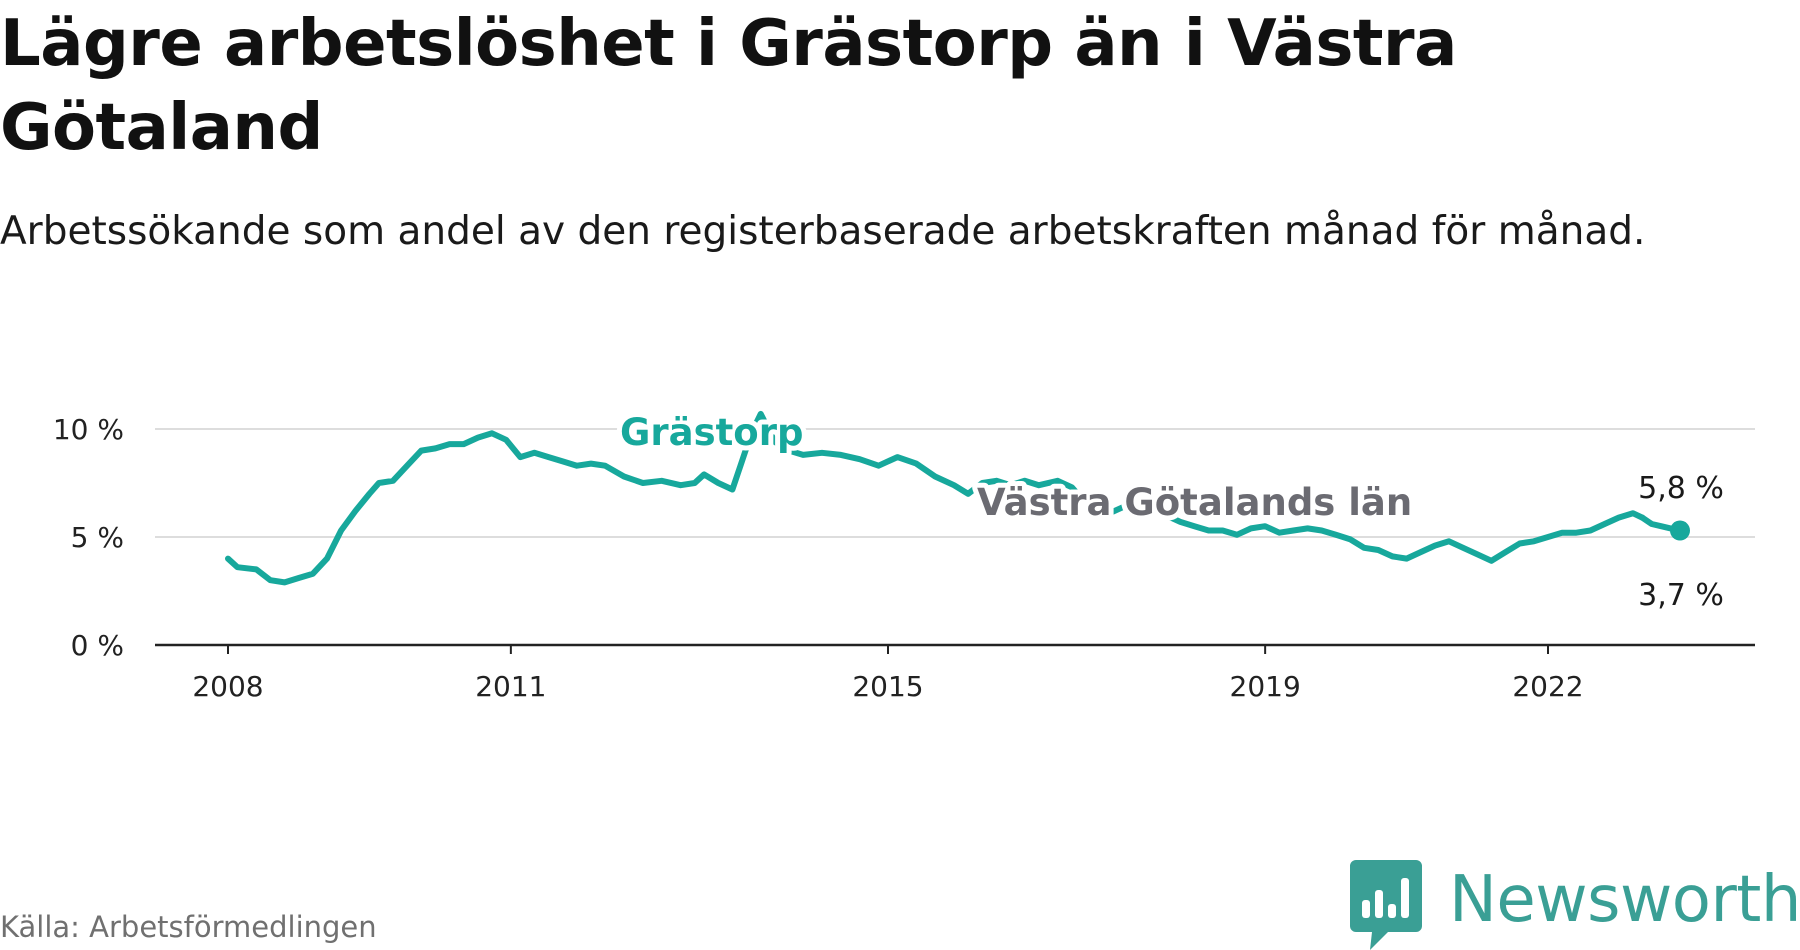  I want to click on grastorp-series-label: Grästorp, so click(711, 432).